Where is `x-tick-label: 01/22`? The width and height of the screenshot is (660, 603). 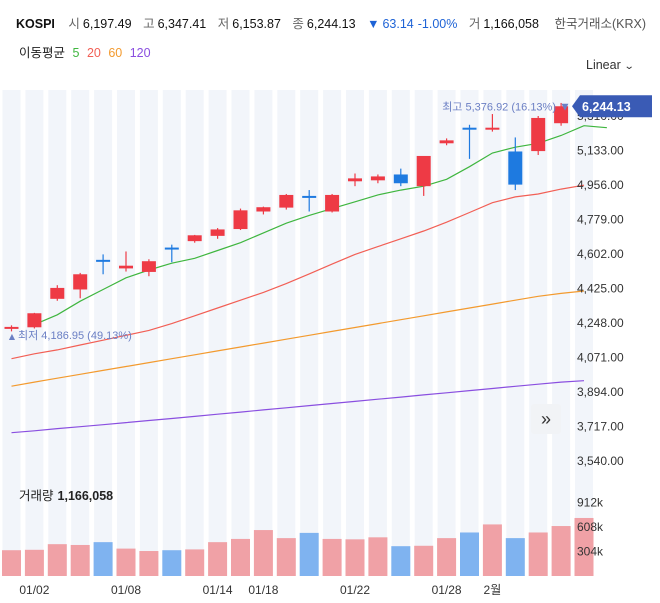
x-tick-label: 01/22 is located at coordinates (355, 590).